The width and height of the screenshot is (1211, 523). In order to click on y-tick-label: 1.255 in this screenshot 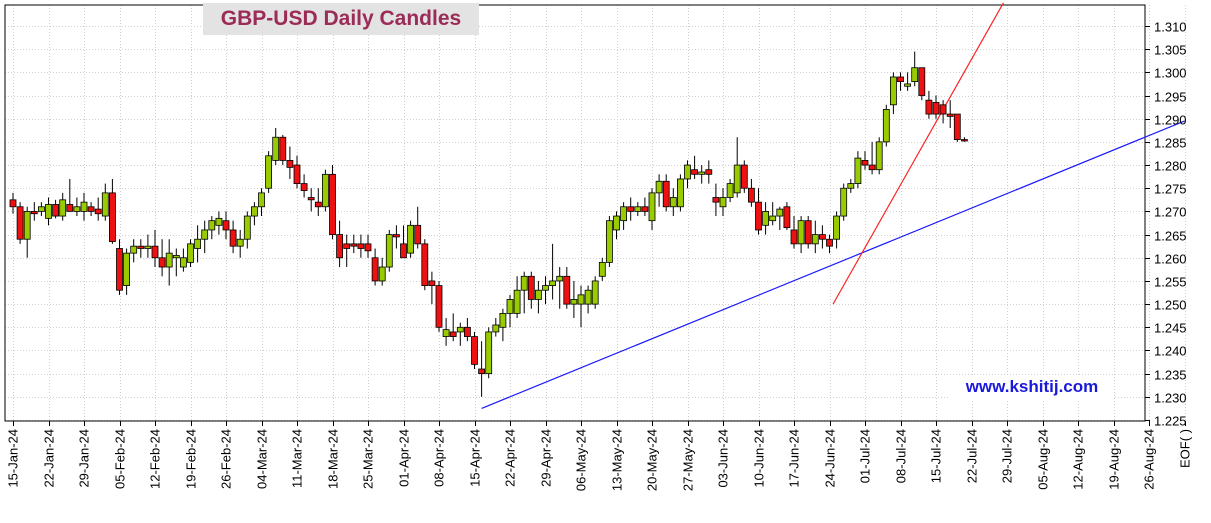, I will do `click(1170, 282)`.